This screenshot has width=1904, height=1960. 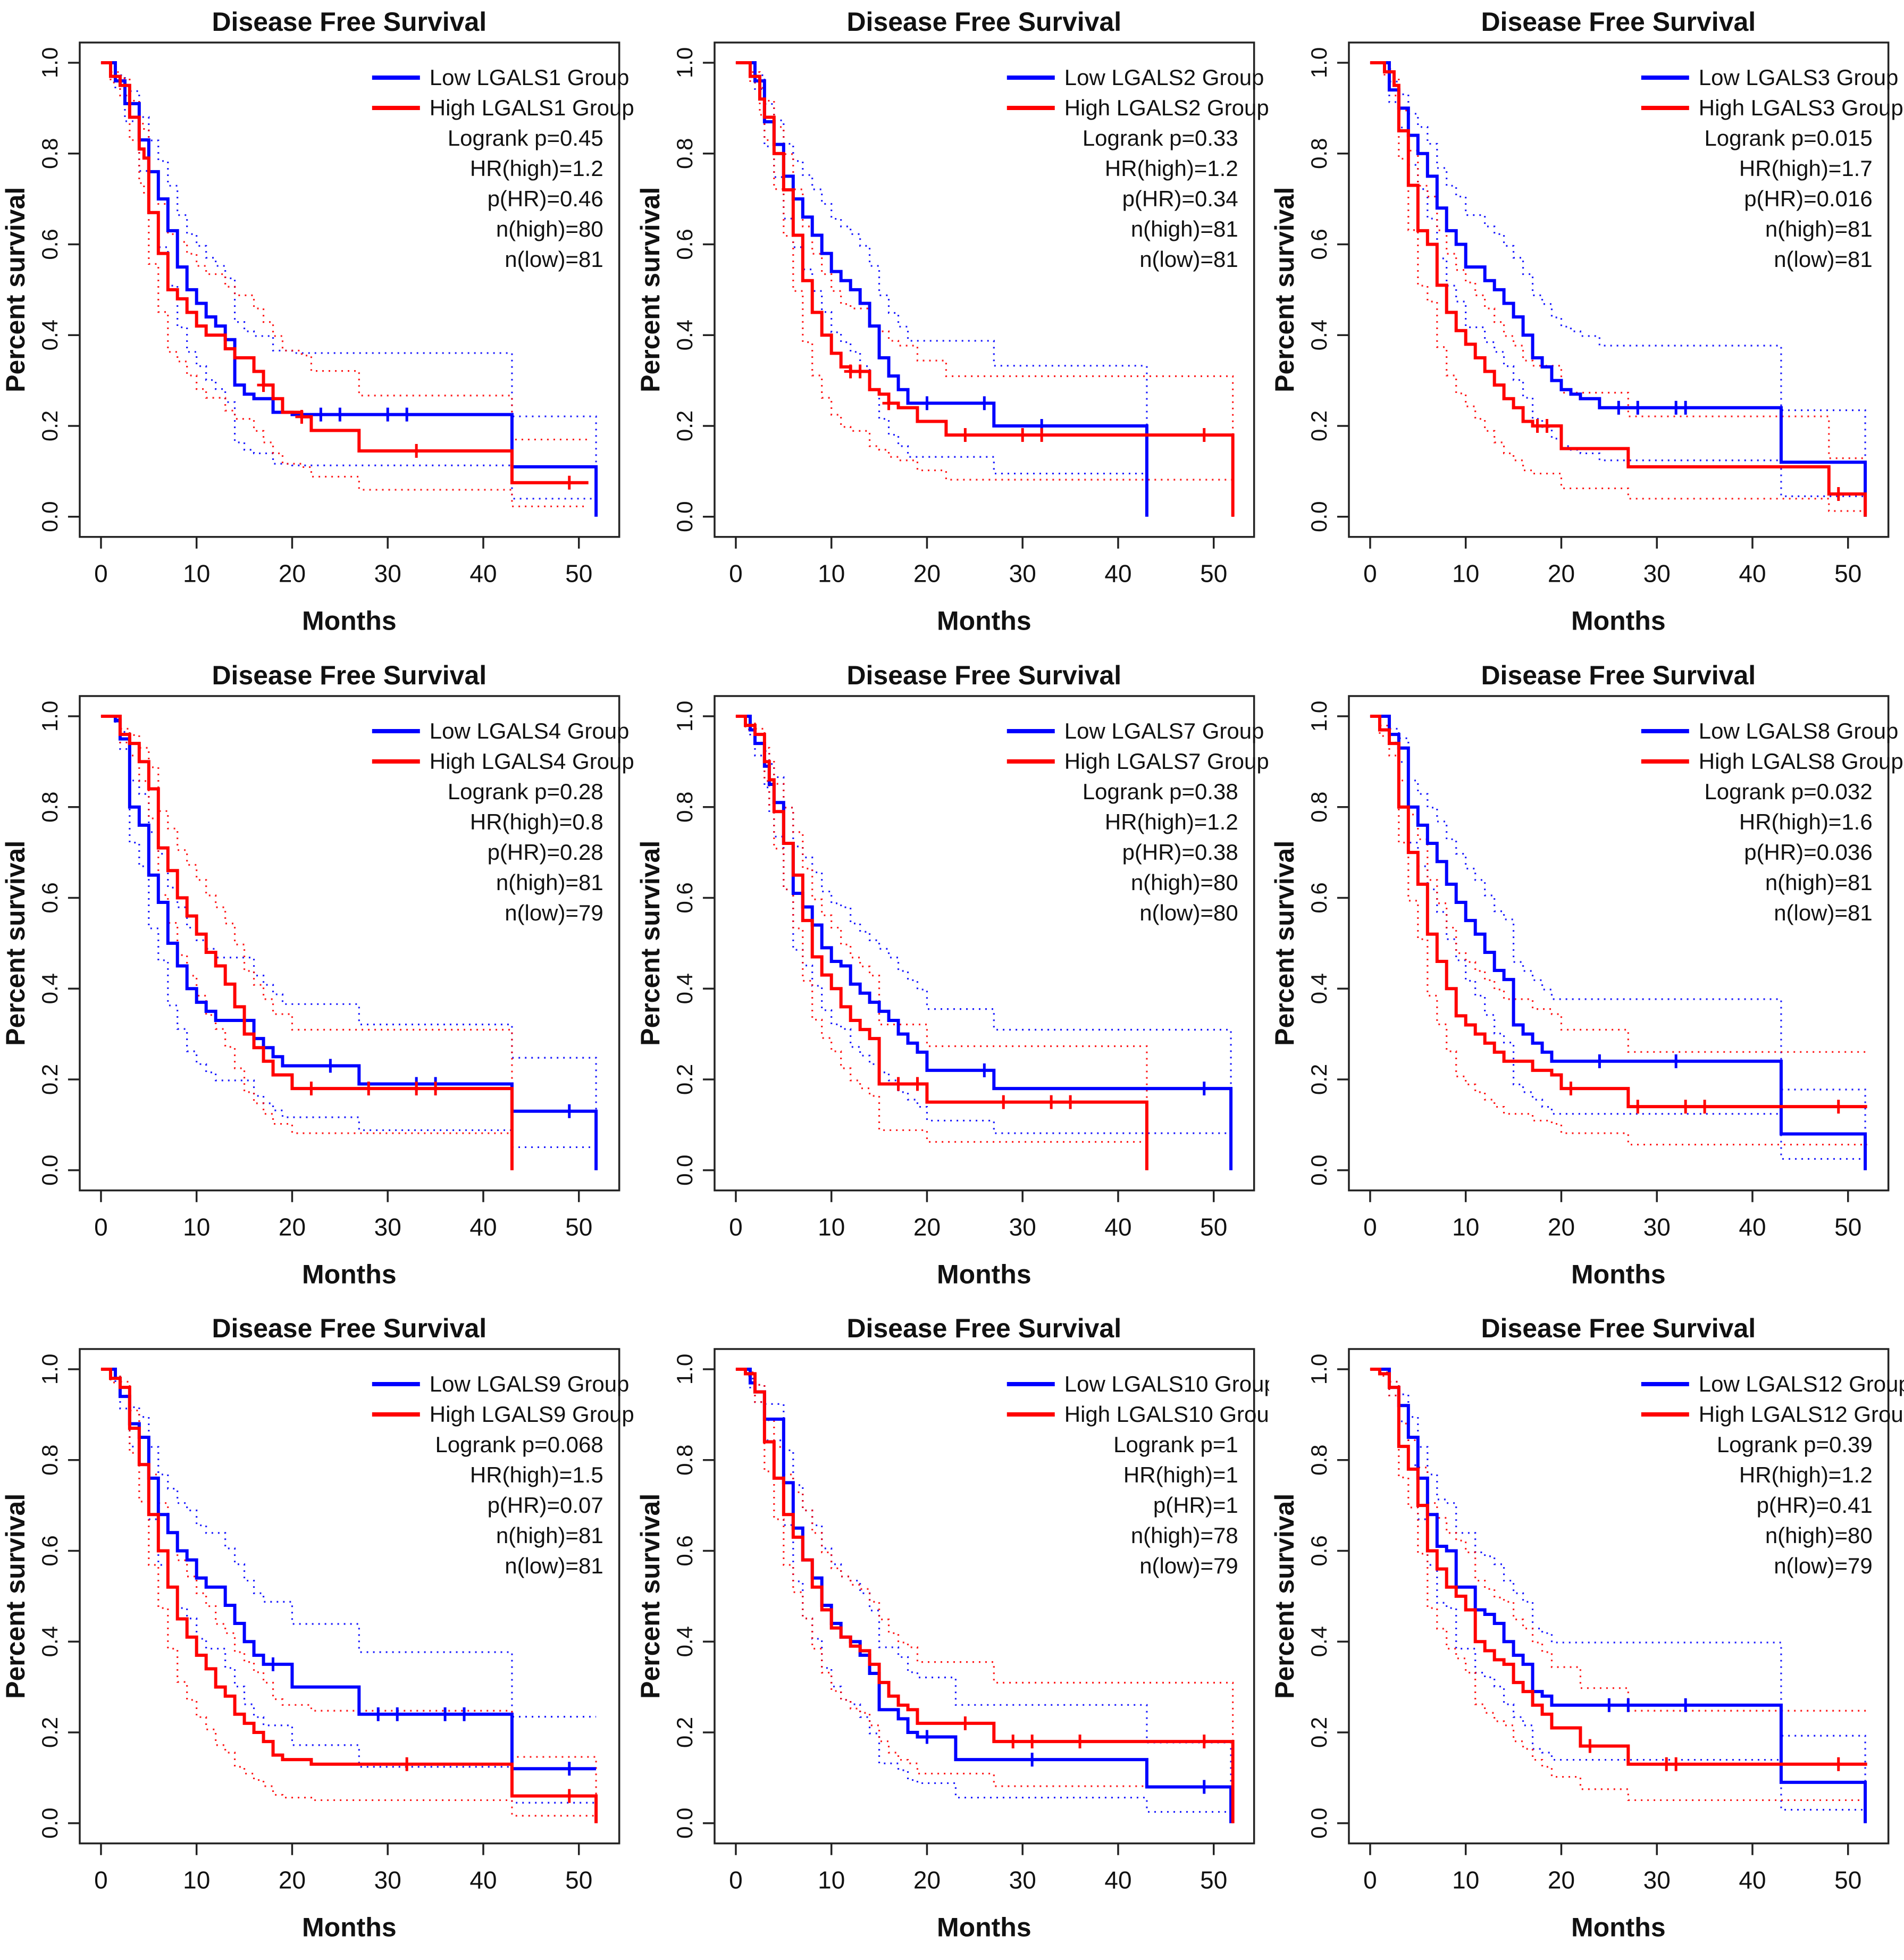 I want to click on stat-n-low: n(low)=79, so click(x=1823, y=1565).